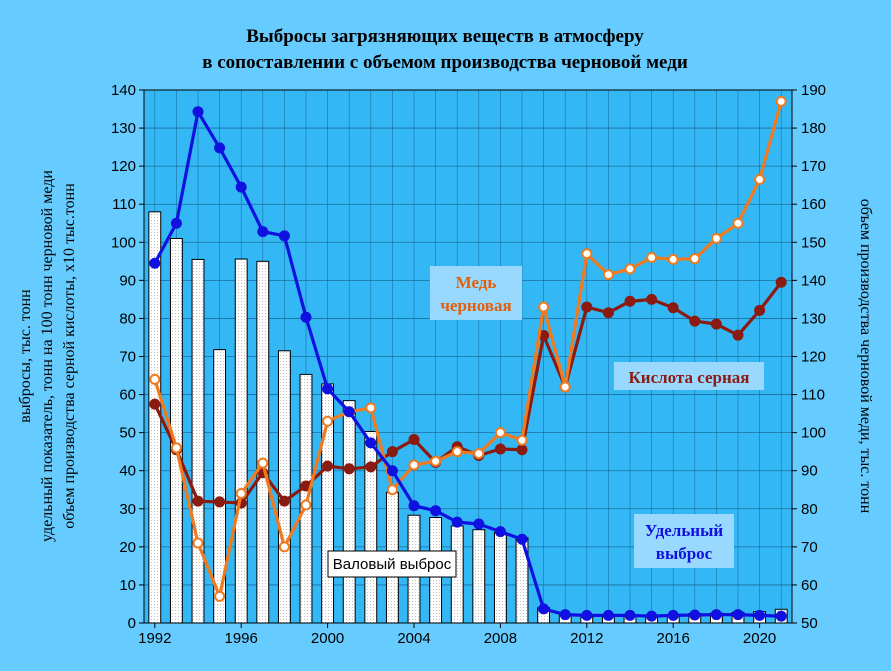 The width and height of the screenshot is (891, 671). I want to click on y-right-tick-label: 130, so click(813, 318).